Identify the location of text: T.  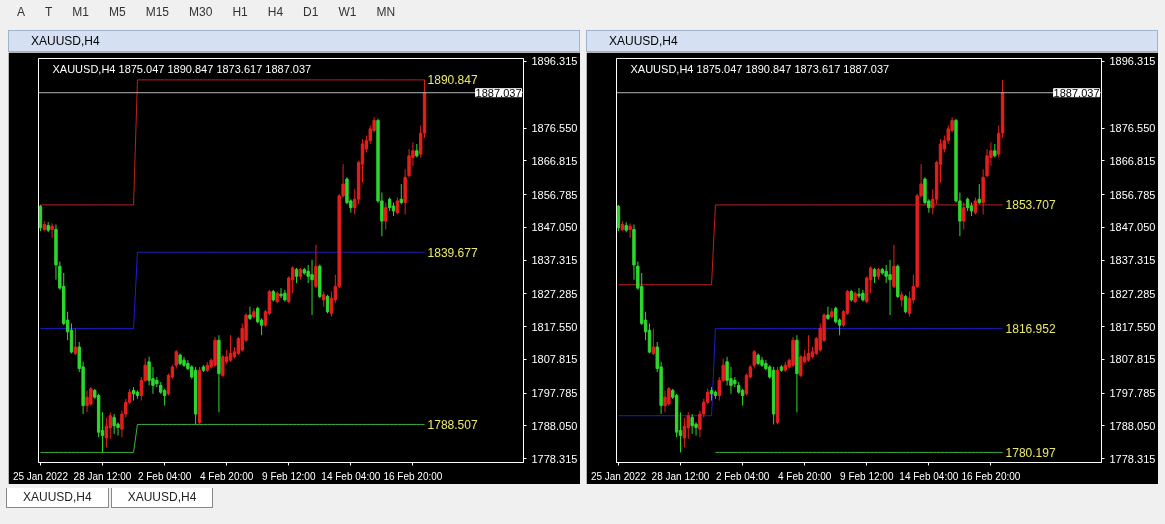
(49, 12).